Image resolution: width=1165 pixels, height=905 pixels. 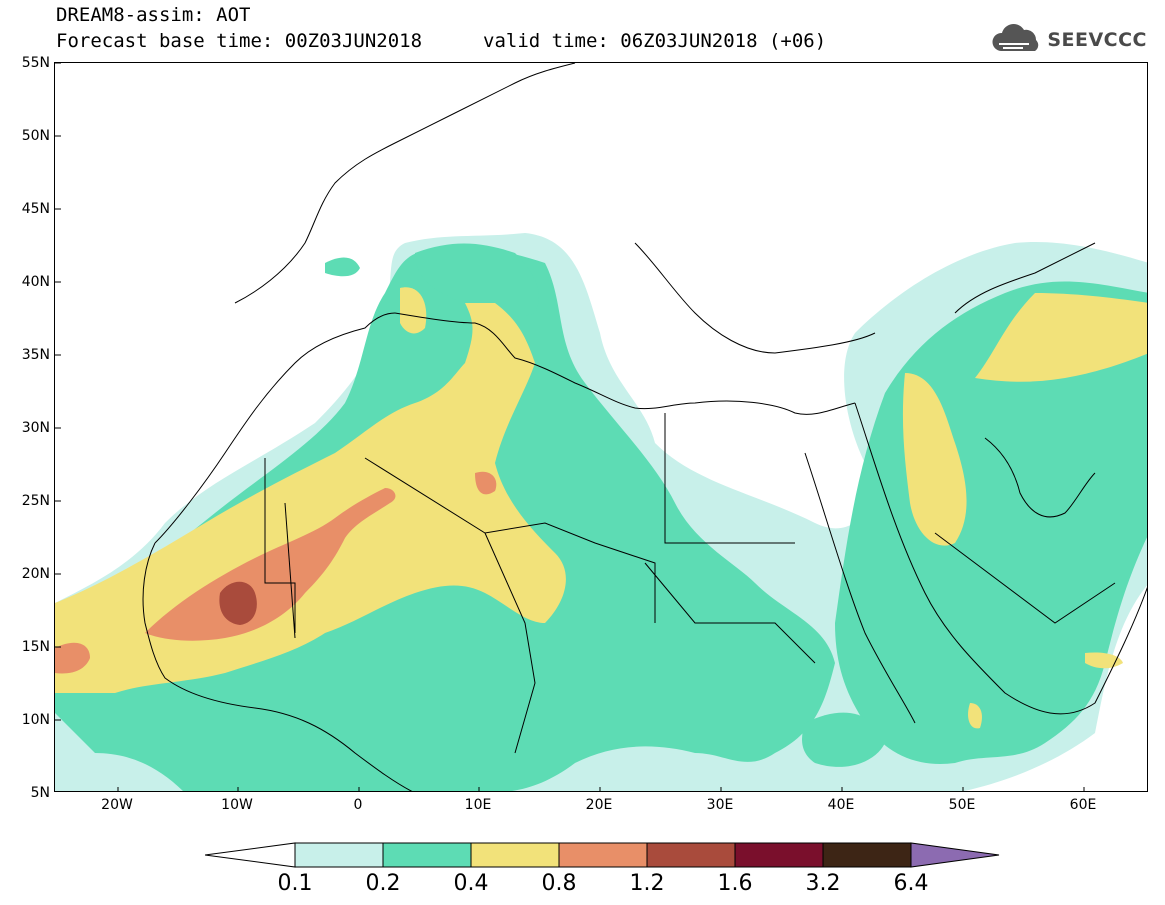 I want to click on lat-label-20n: 20N, so click(x=35, y=574).